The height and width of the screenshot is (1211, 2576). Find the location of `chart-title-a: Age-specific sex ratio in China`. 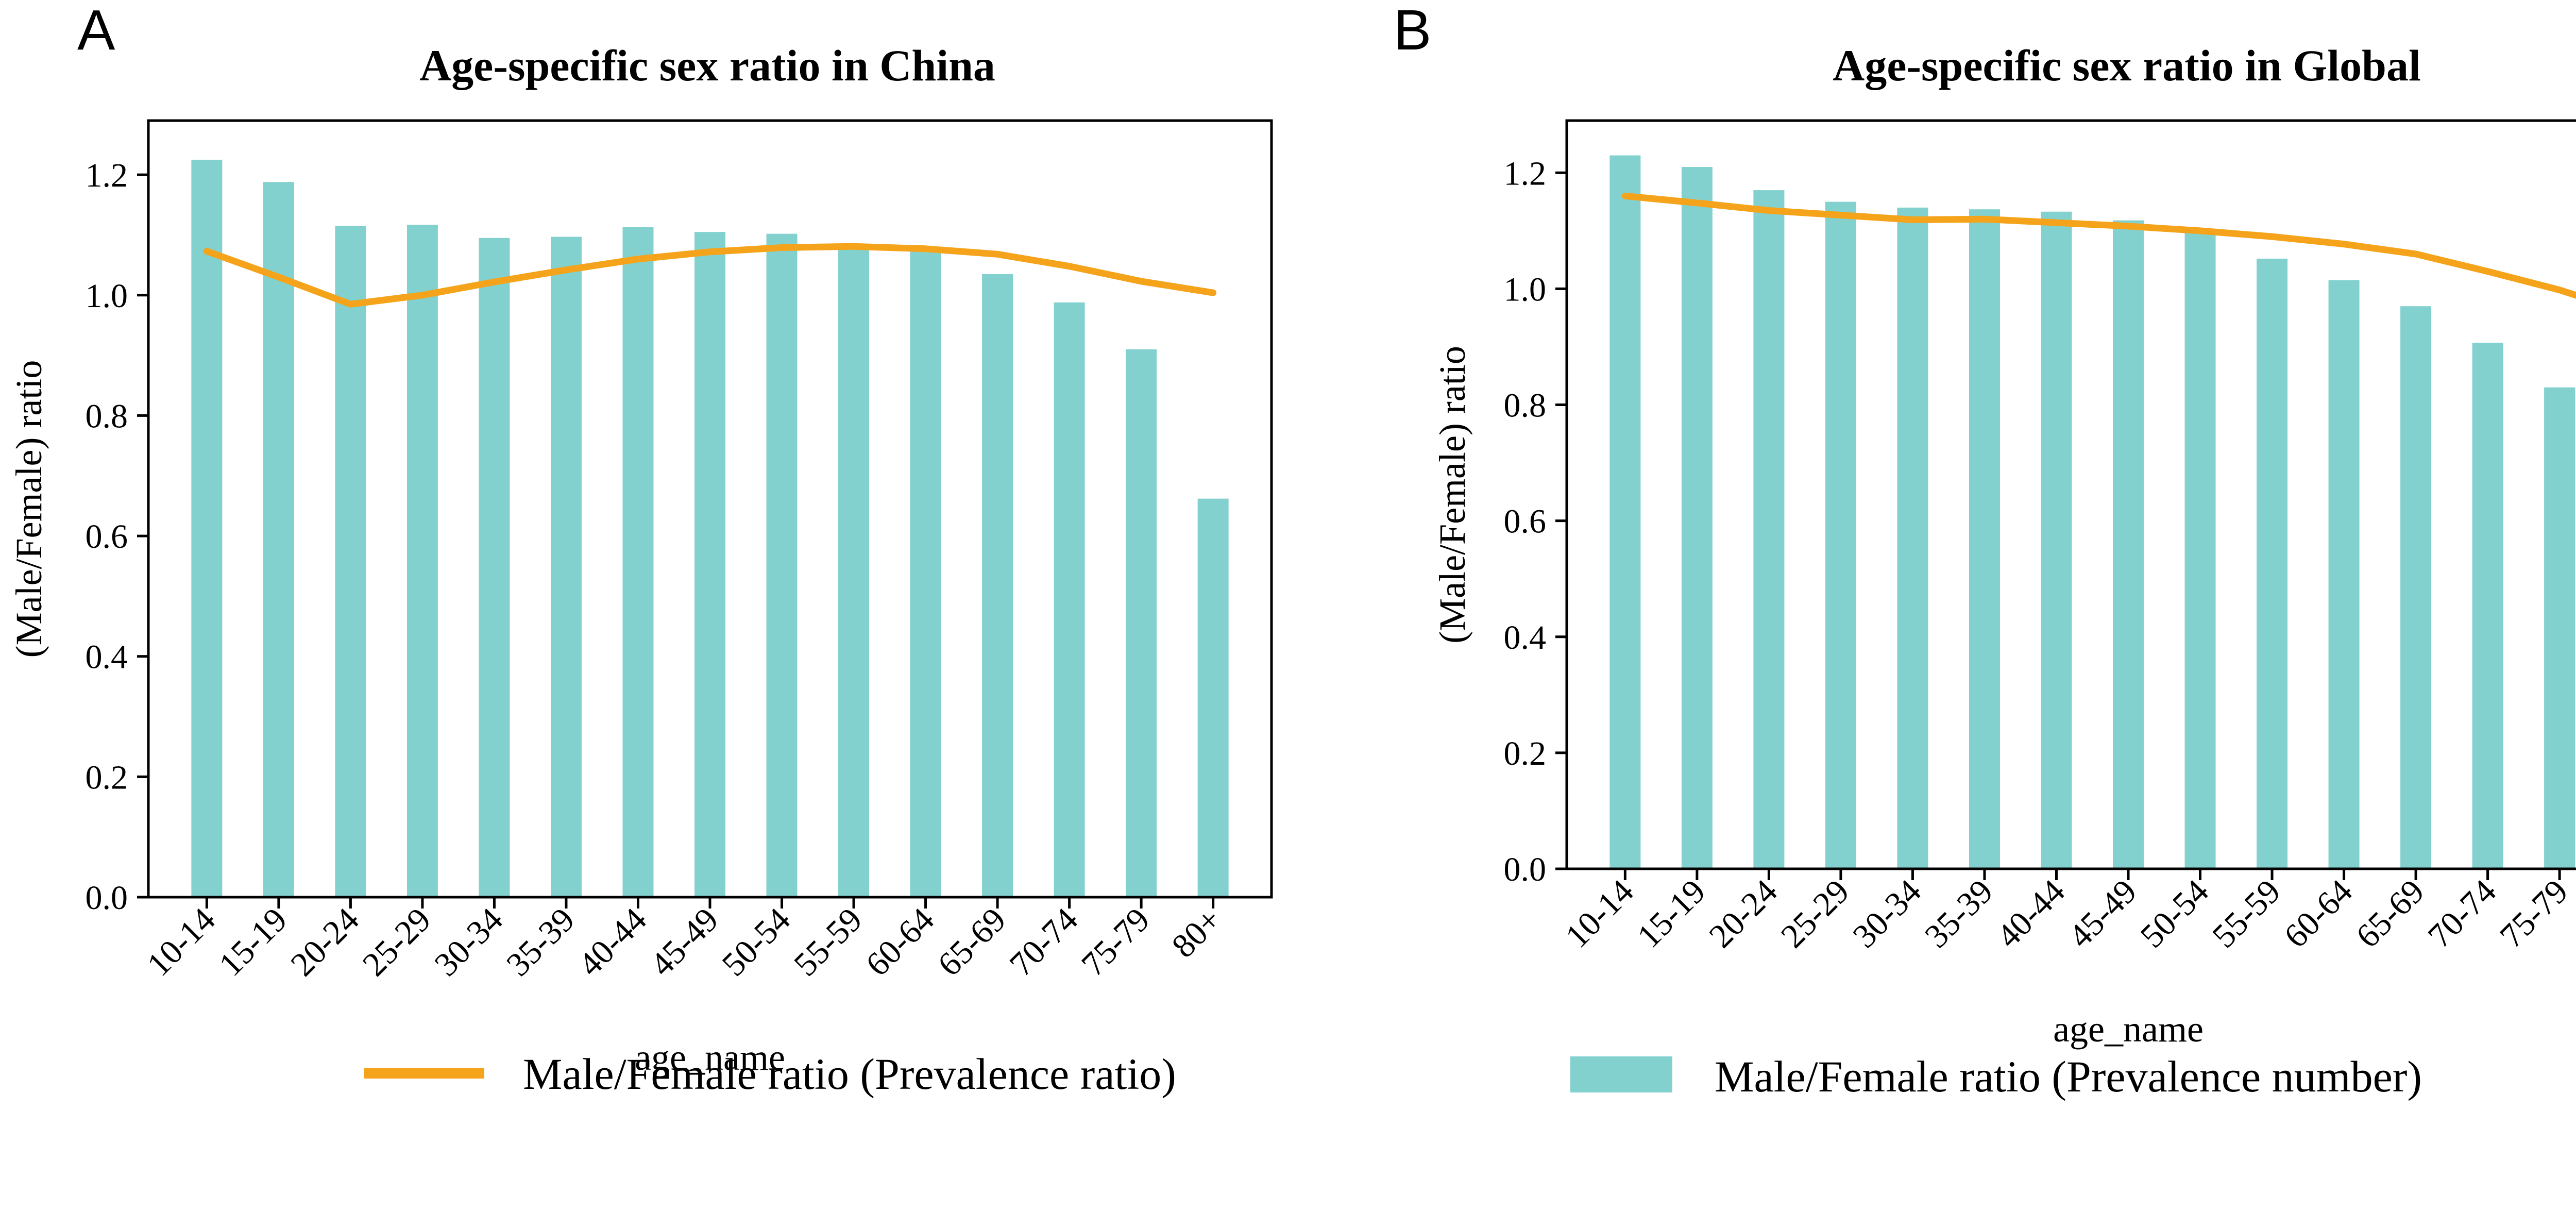

chart-title-a: Age-specific sex ratio in China is located at coordinates (707, 66).